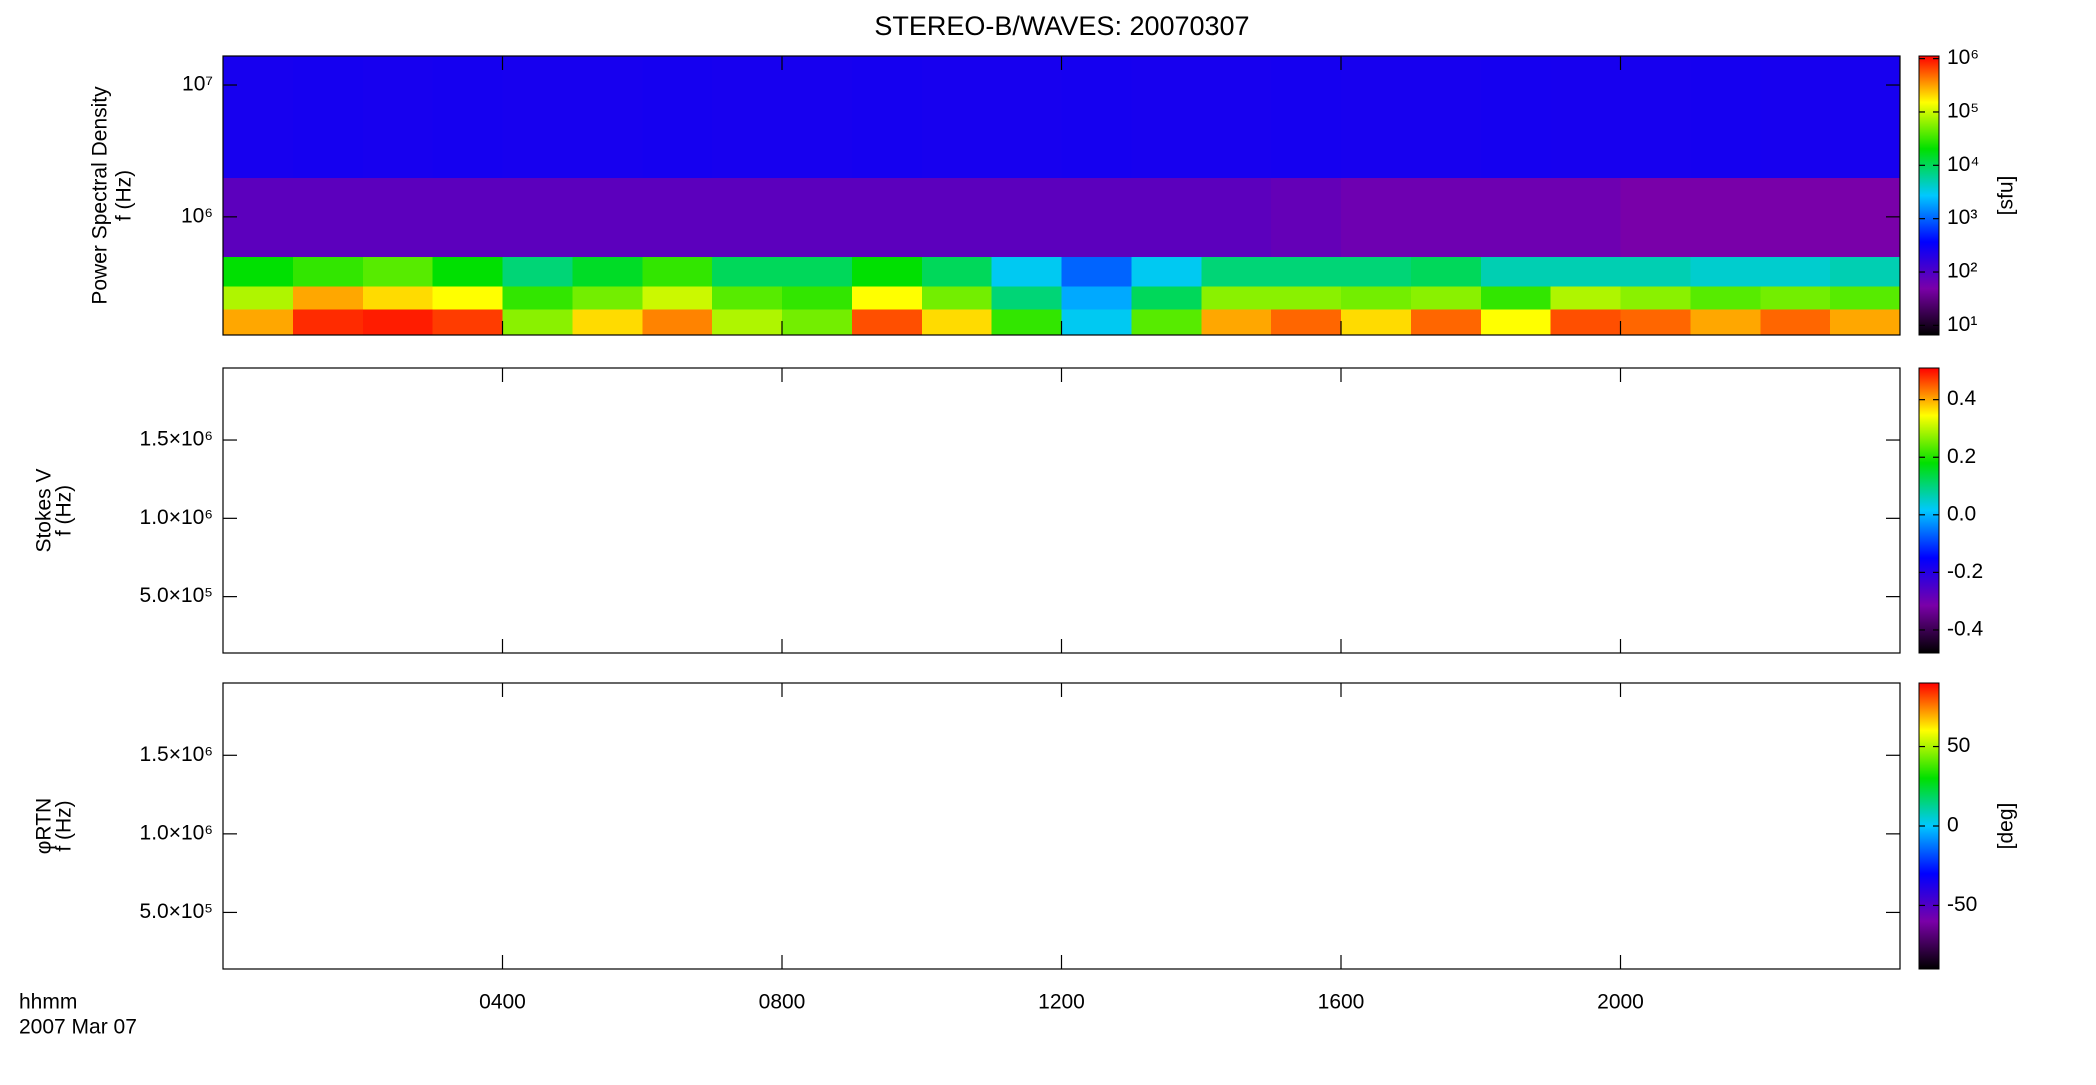 This screenshot has height=1085, width=2096. What do you see at coordinates (1963, 57) in the screenshot?
I see `colorbar-tick-label: 10⁶` at bounding box center [1963, 57].